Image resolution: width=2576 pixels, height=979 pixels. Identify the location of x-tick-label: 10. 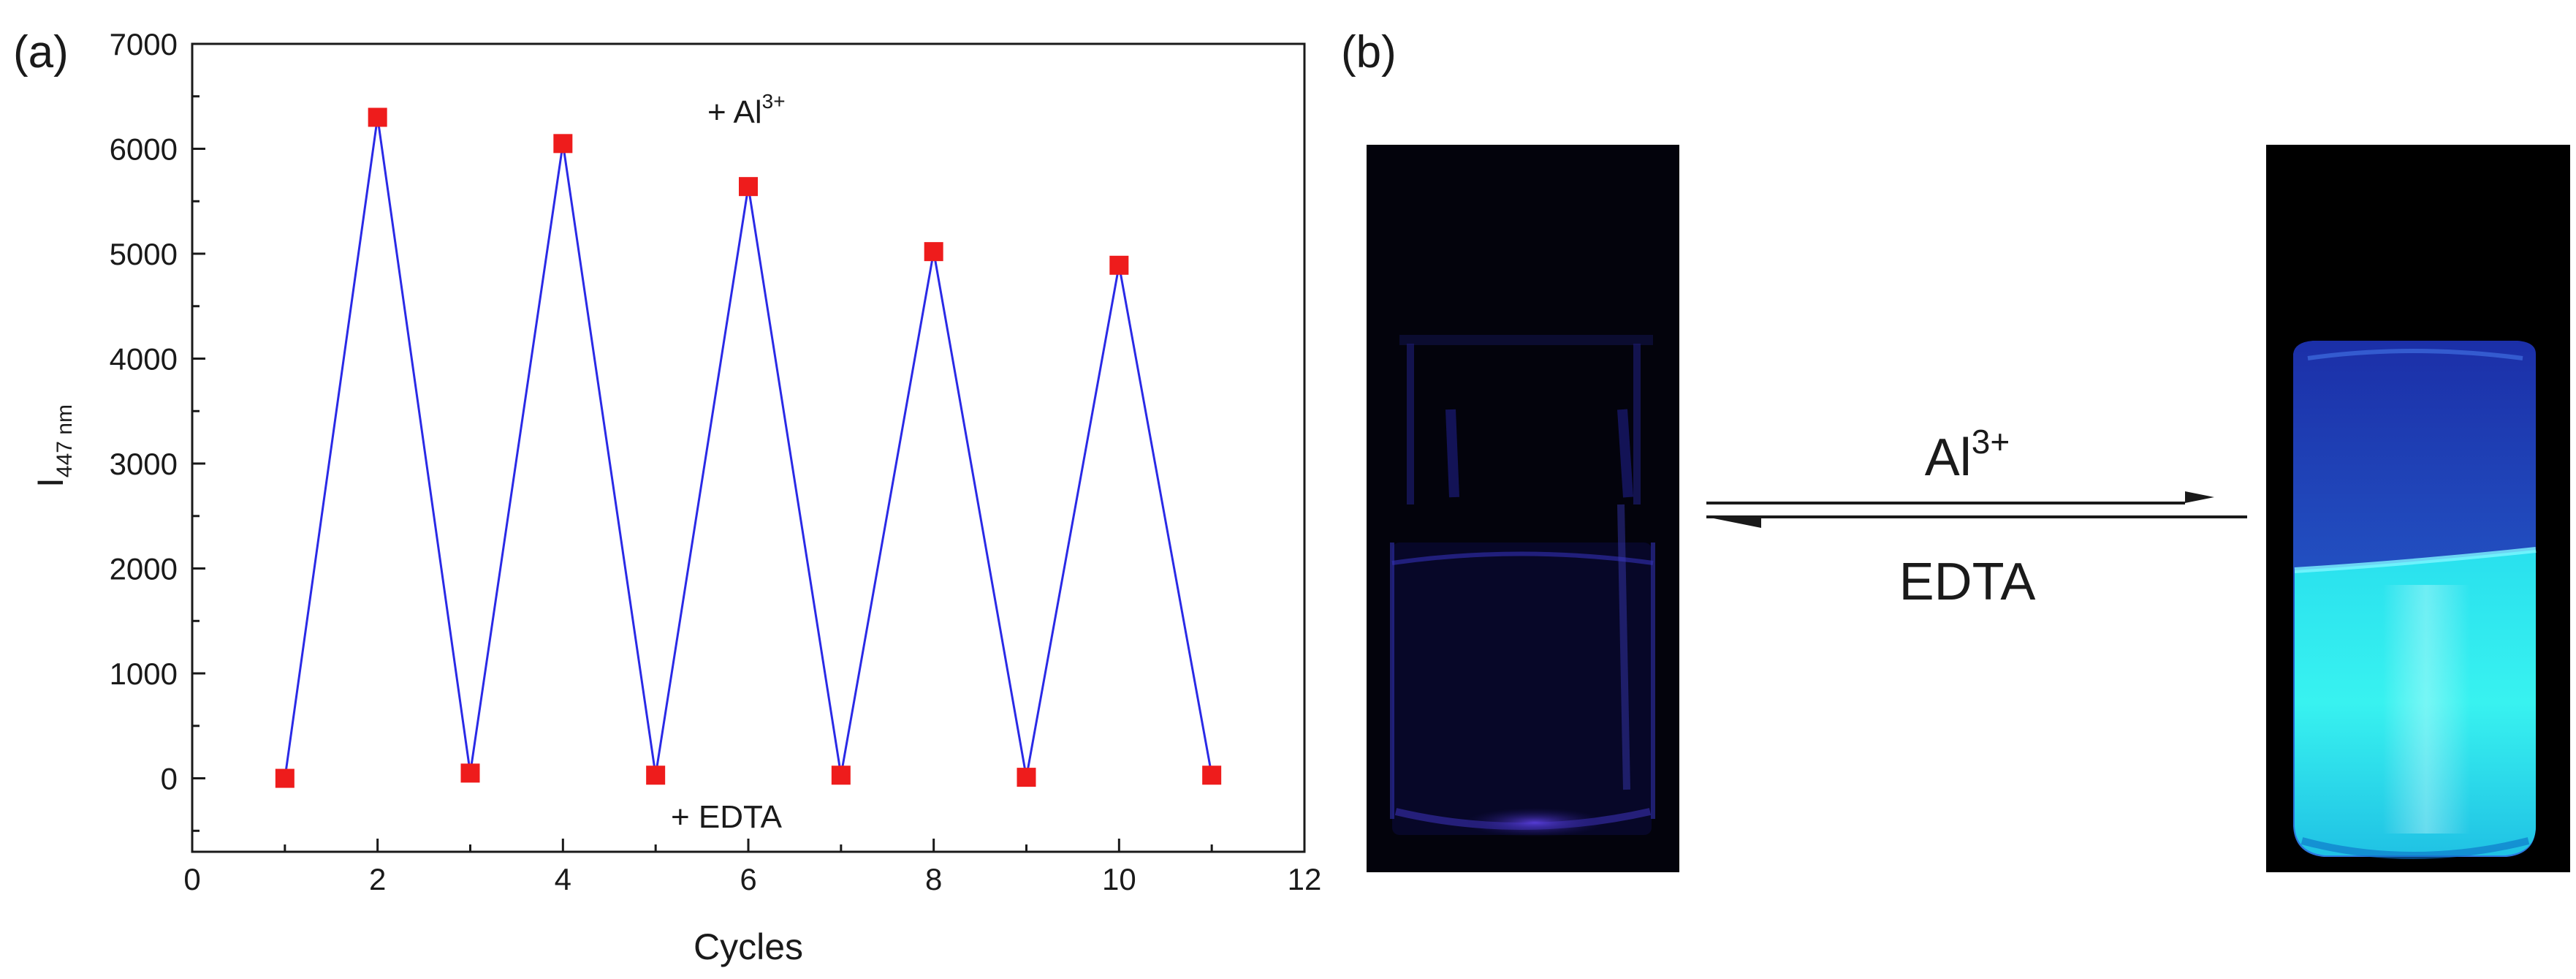
(1119, 879).